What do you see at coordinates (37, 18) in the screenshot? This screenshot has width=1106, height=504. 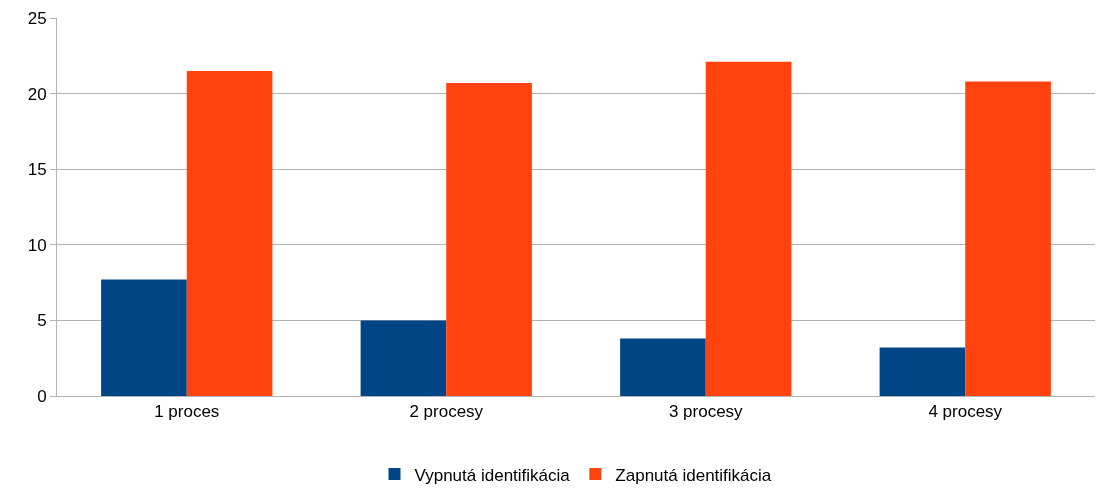 I see `y-tick-label: 25` at bounding box center [37, 18].